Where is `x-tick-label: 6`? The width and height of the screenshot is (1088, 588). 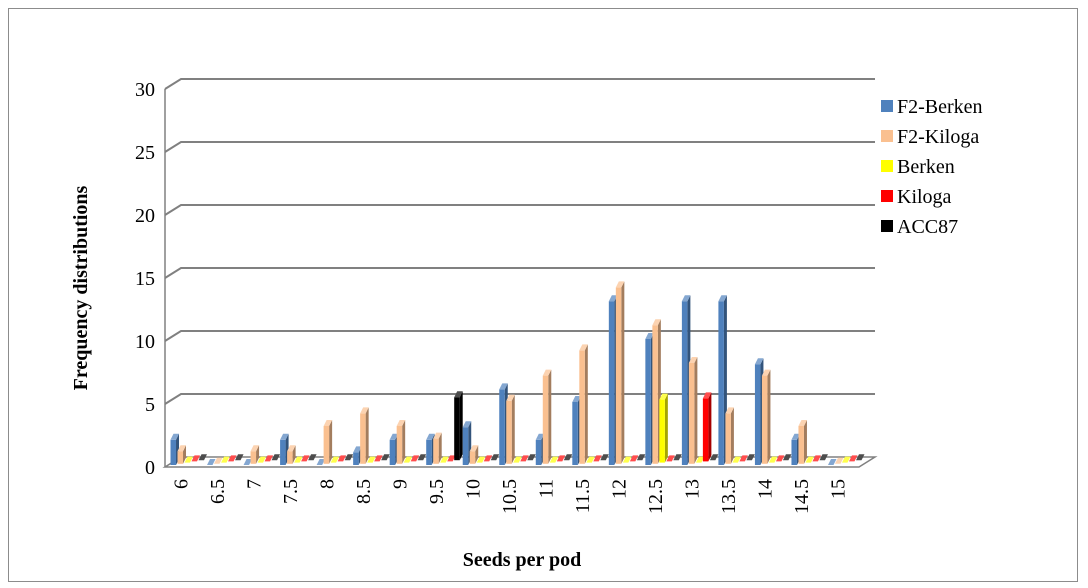 x-tick-label: 6 is located at coordinates (181, 484).